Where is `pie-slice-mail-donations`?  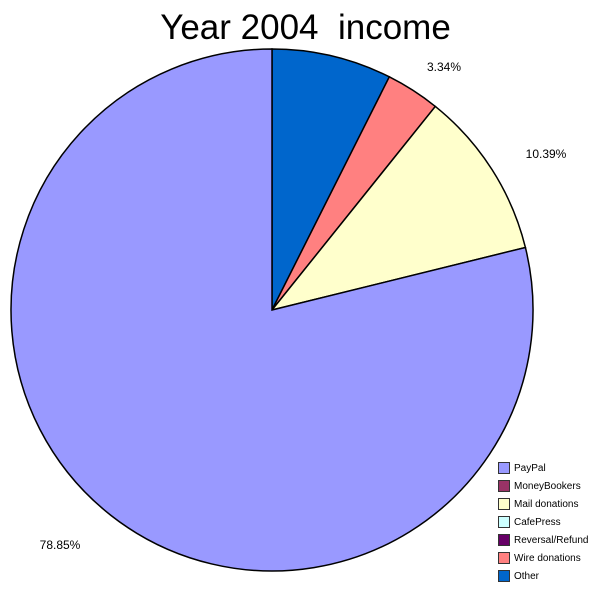
pie-slice-mail-donations is located at coordinates (398, 208).